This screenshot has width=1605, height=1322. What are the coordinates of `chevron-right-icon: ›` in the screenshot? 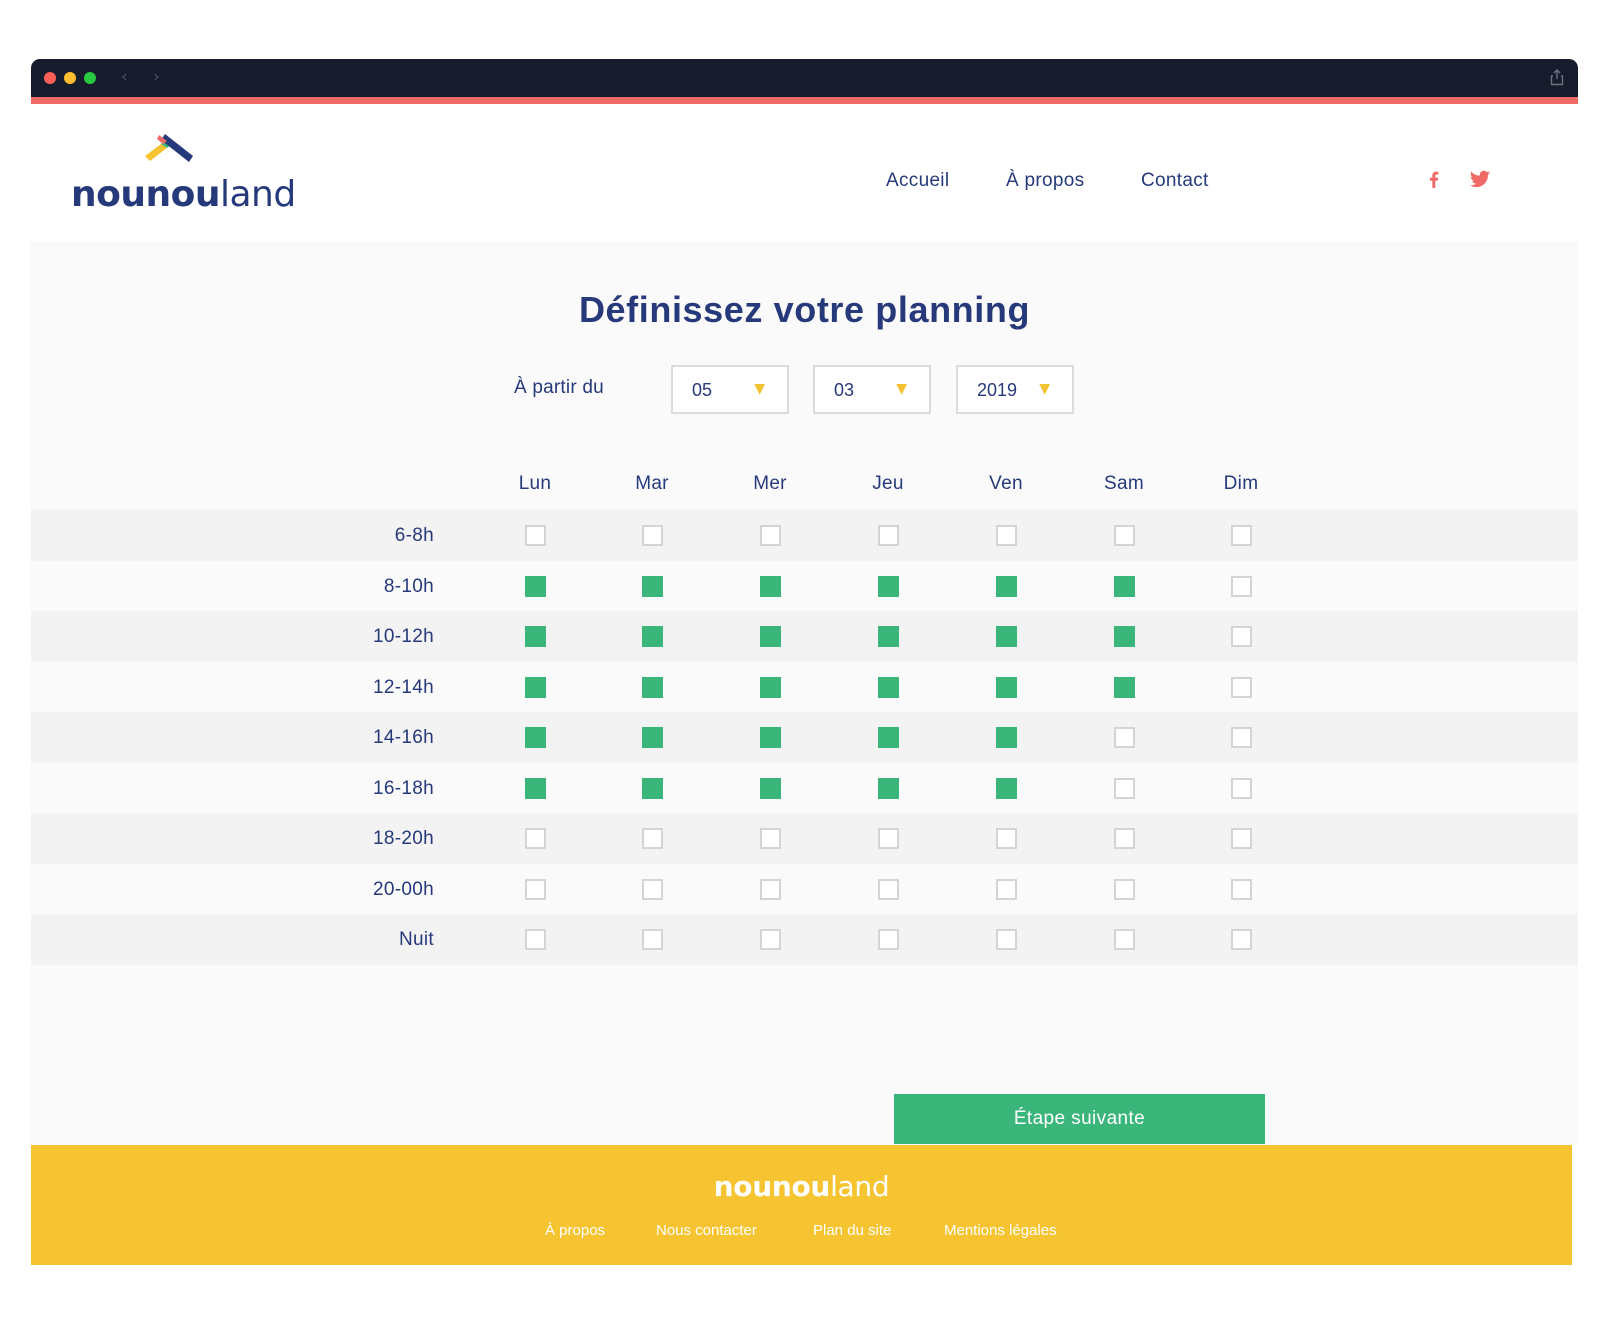 It's located at (156, 77).